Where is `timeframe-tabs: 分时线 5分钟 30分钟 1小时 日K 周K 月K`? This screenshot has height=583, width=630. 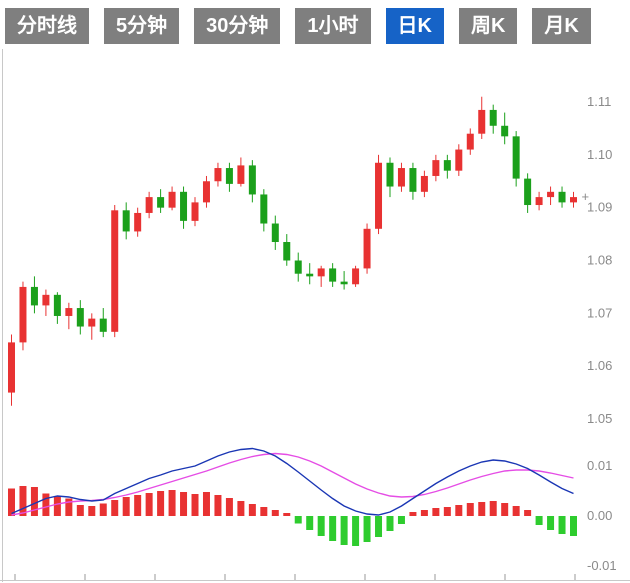 timeframe-tabs: 分时线 5分钟 30分钟 1小时 日K 周K 月K is located at coordinates (315, 24).